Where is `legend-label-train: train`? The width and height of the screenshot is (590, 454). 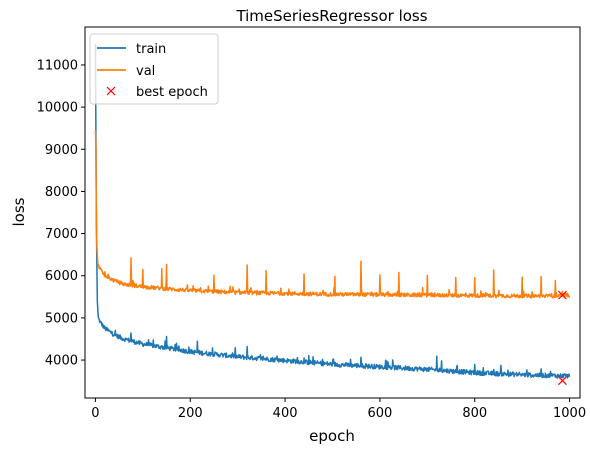
legend-label-train: train is located at coordinates (151, 49).